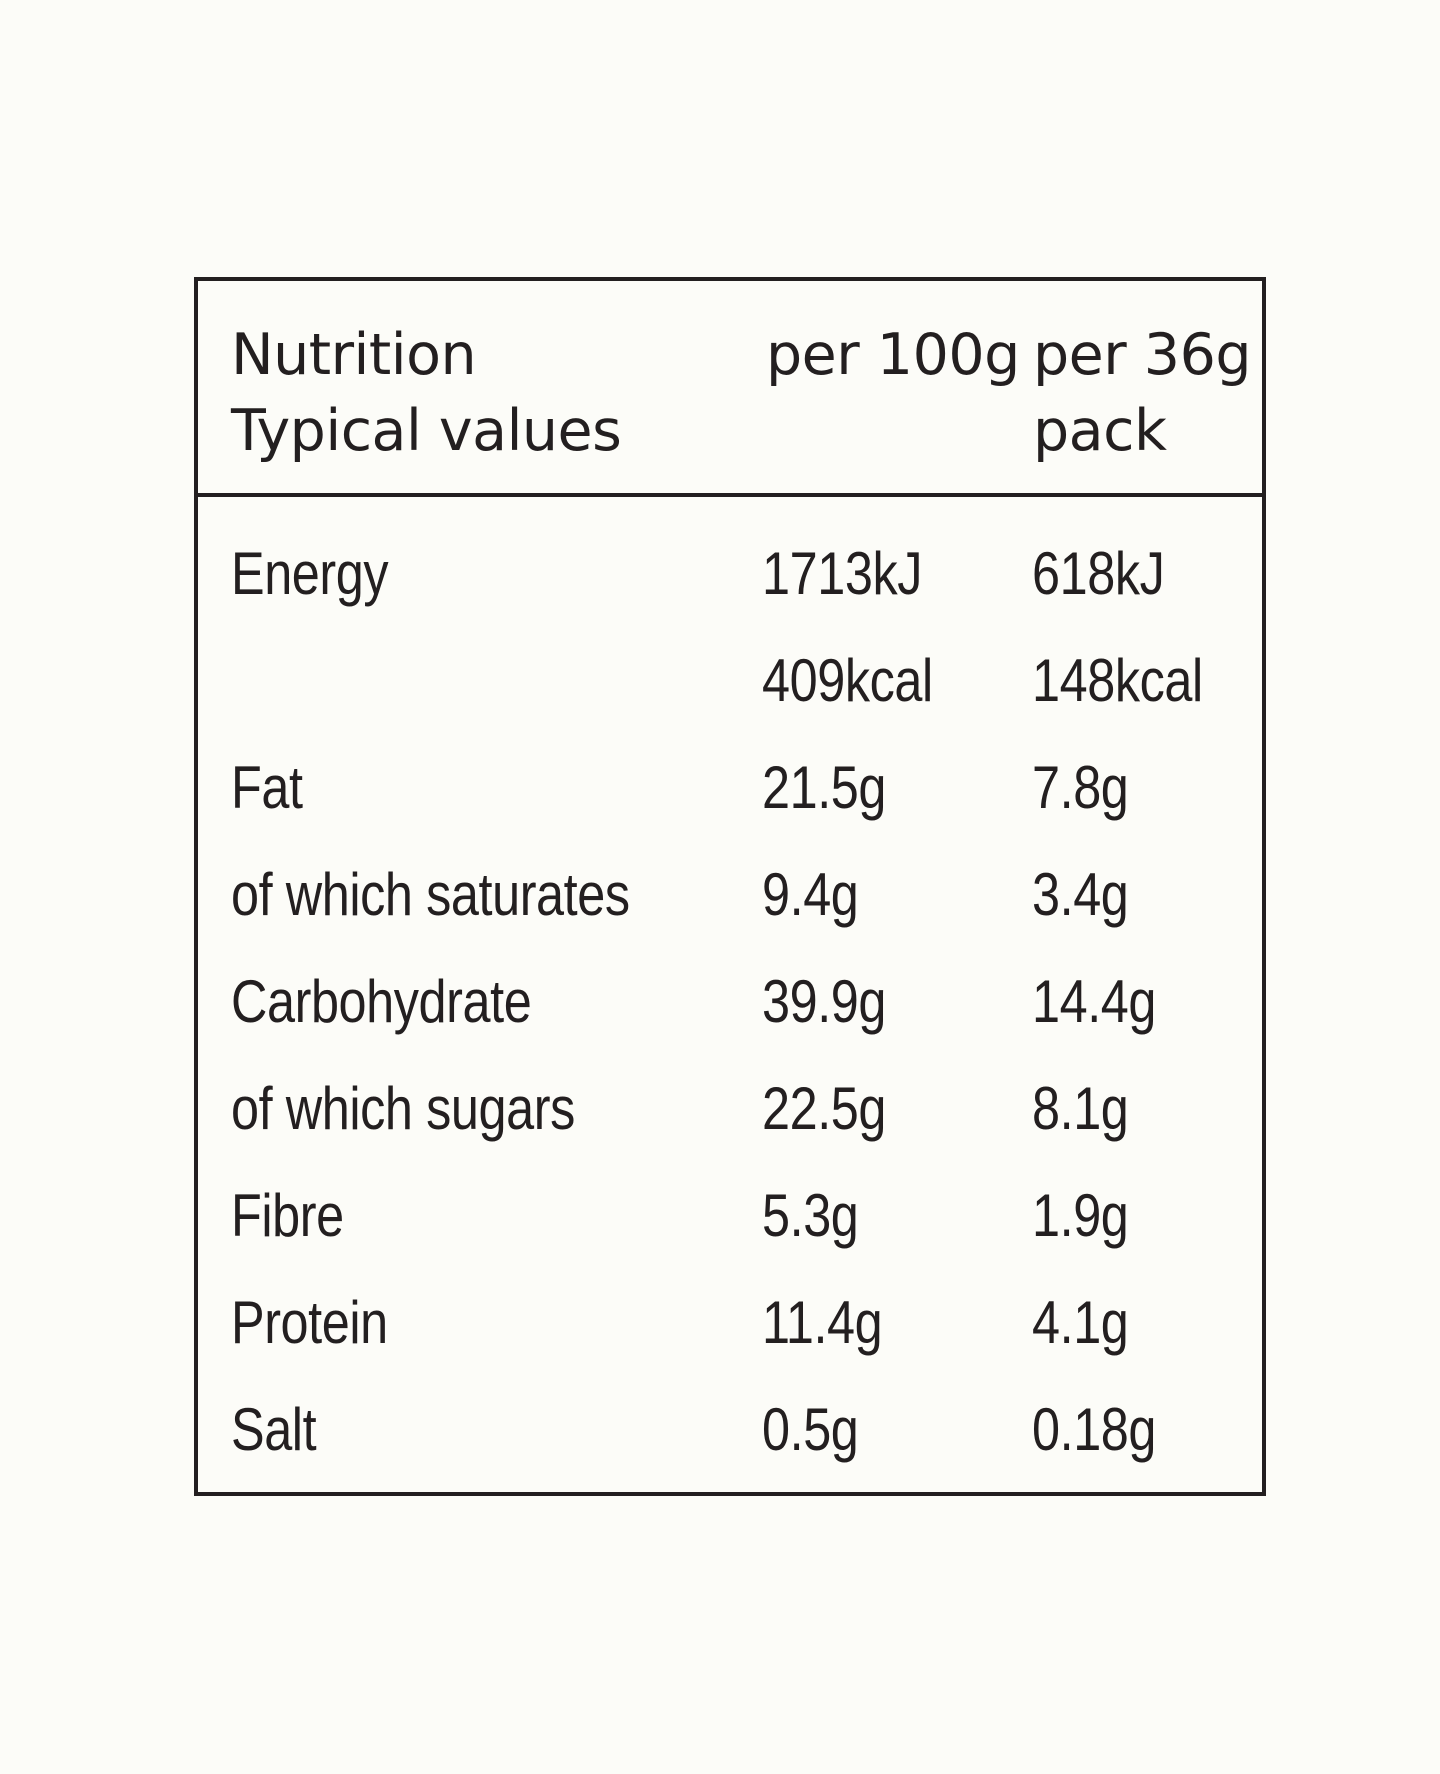 The image size is (1440, 1774). I want to click on row-label-carbohydrate: Carbohydrate, so click(381, 1001).